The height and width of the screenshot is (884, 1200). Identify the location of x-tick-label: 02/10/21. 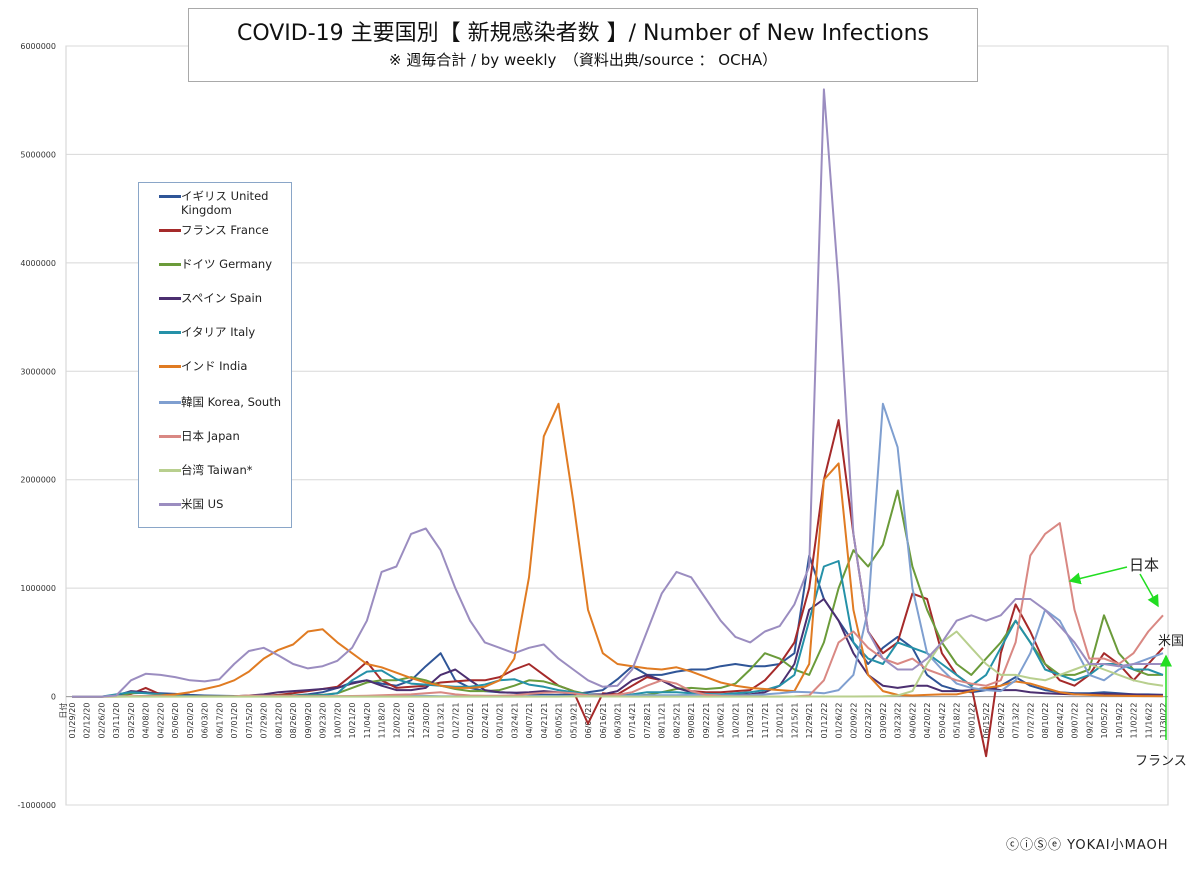
(470, 721).